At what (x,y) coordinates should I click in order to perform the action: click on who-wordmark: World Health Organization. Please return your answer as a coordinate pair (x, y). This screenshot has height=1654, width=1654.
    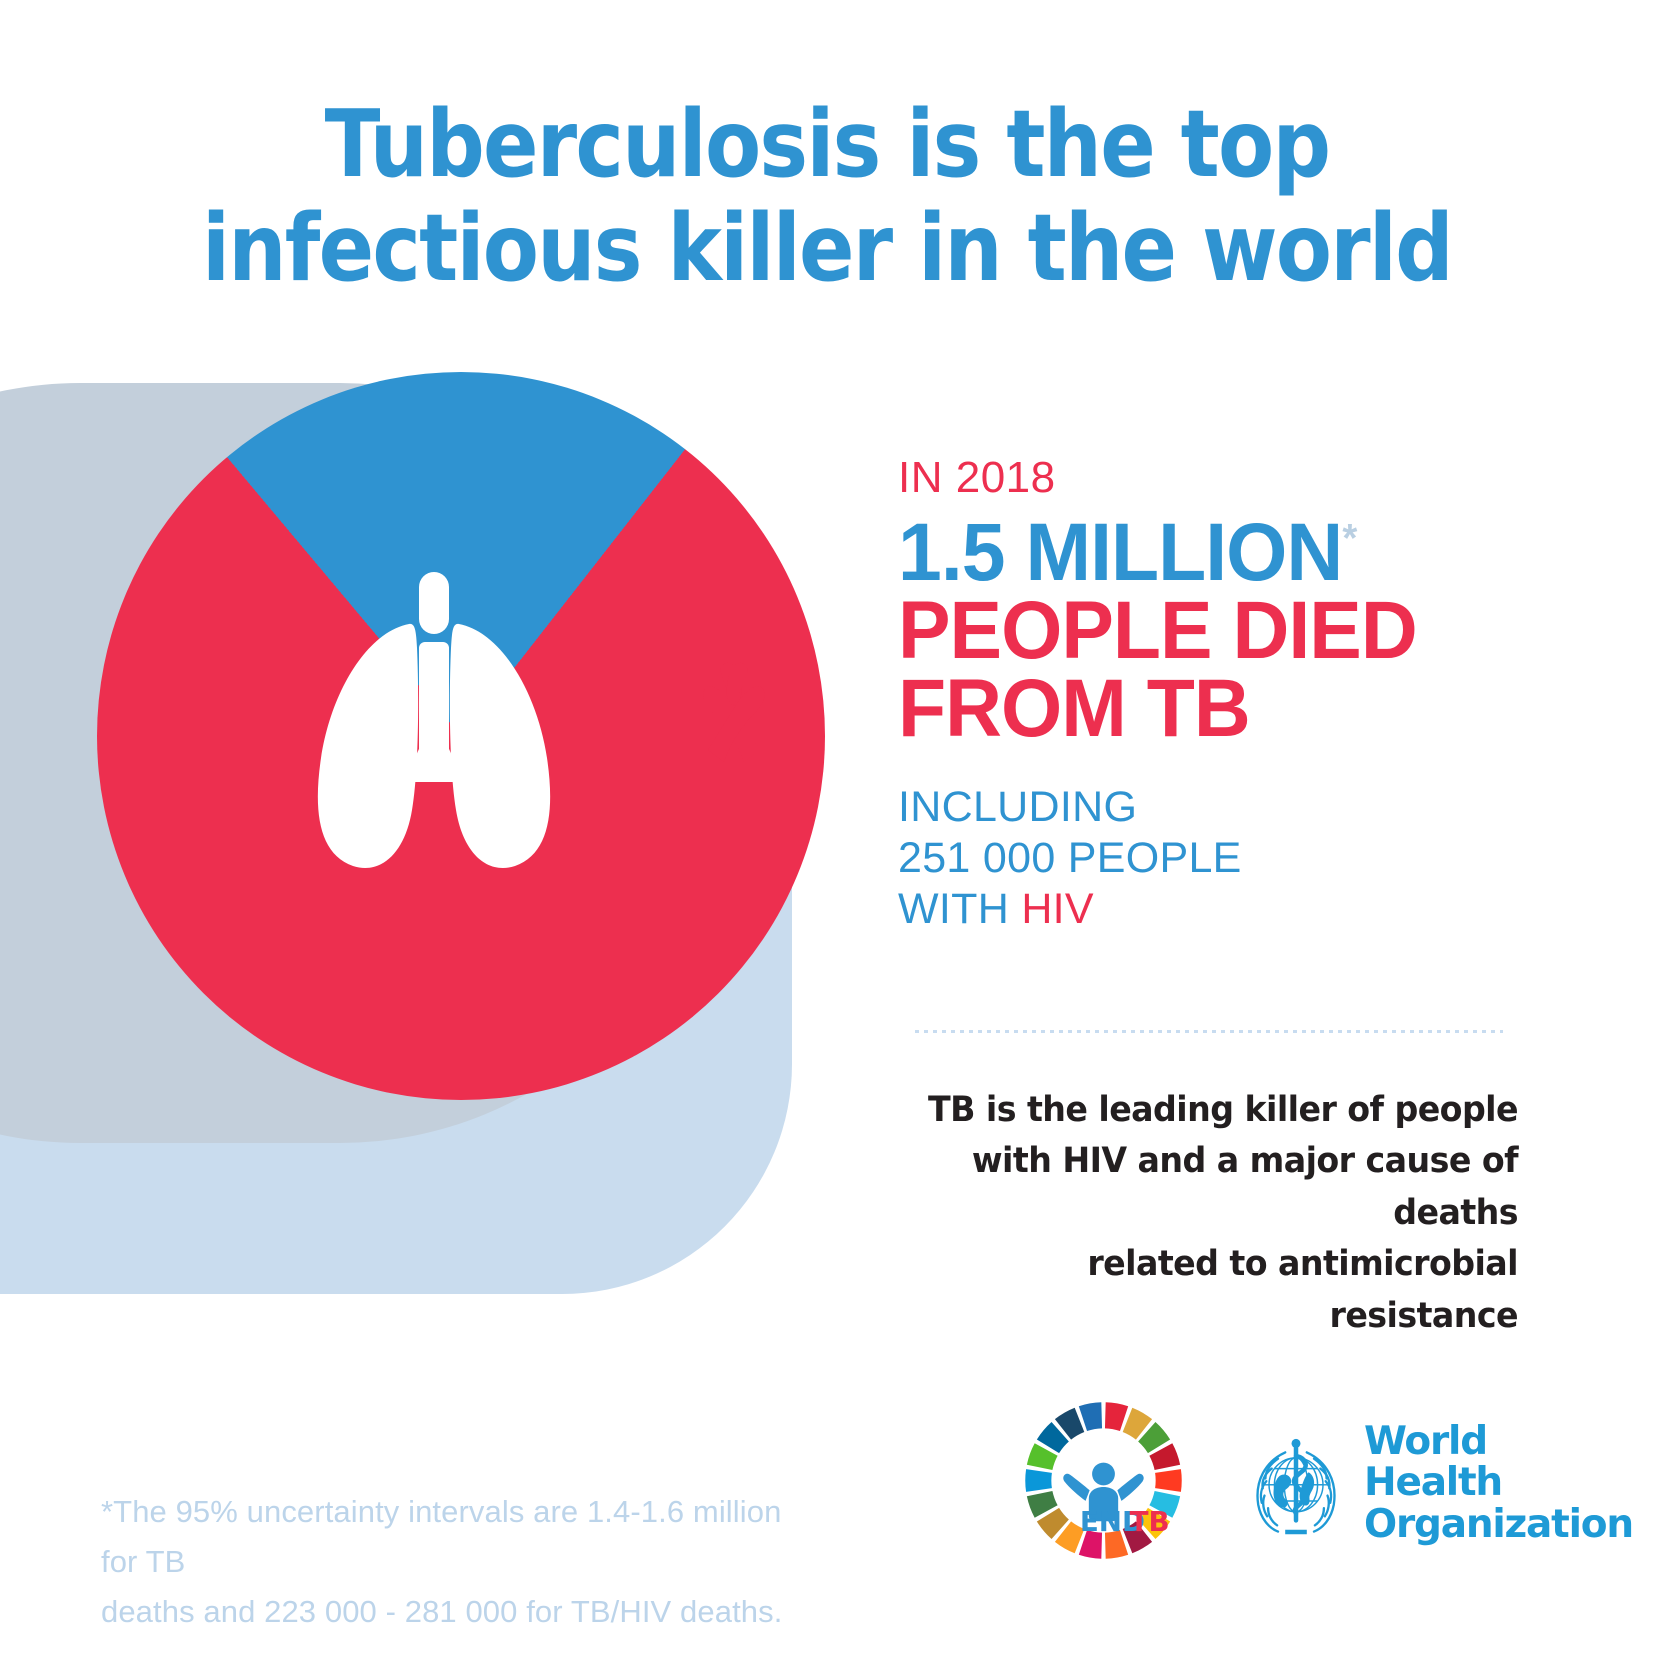
    Looking at the image, I should click on (1499, 1483).